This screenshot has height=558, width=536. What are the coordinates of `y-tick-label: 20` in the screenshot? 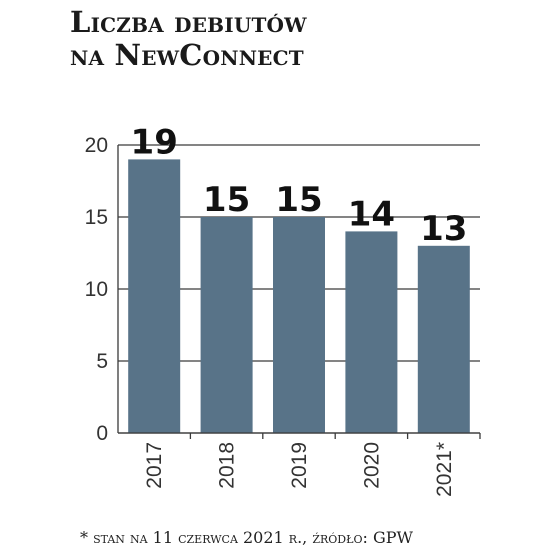 It's located at (96, 145).